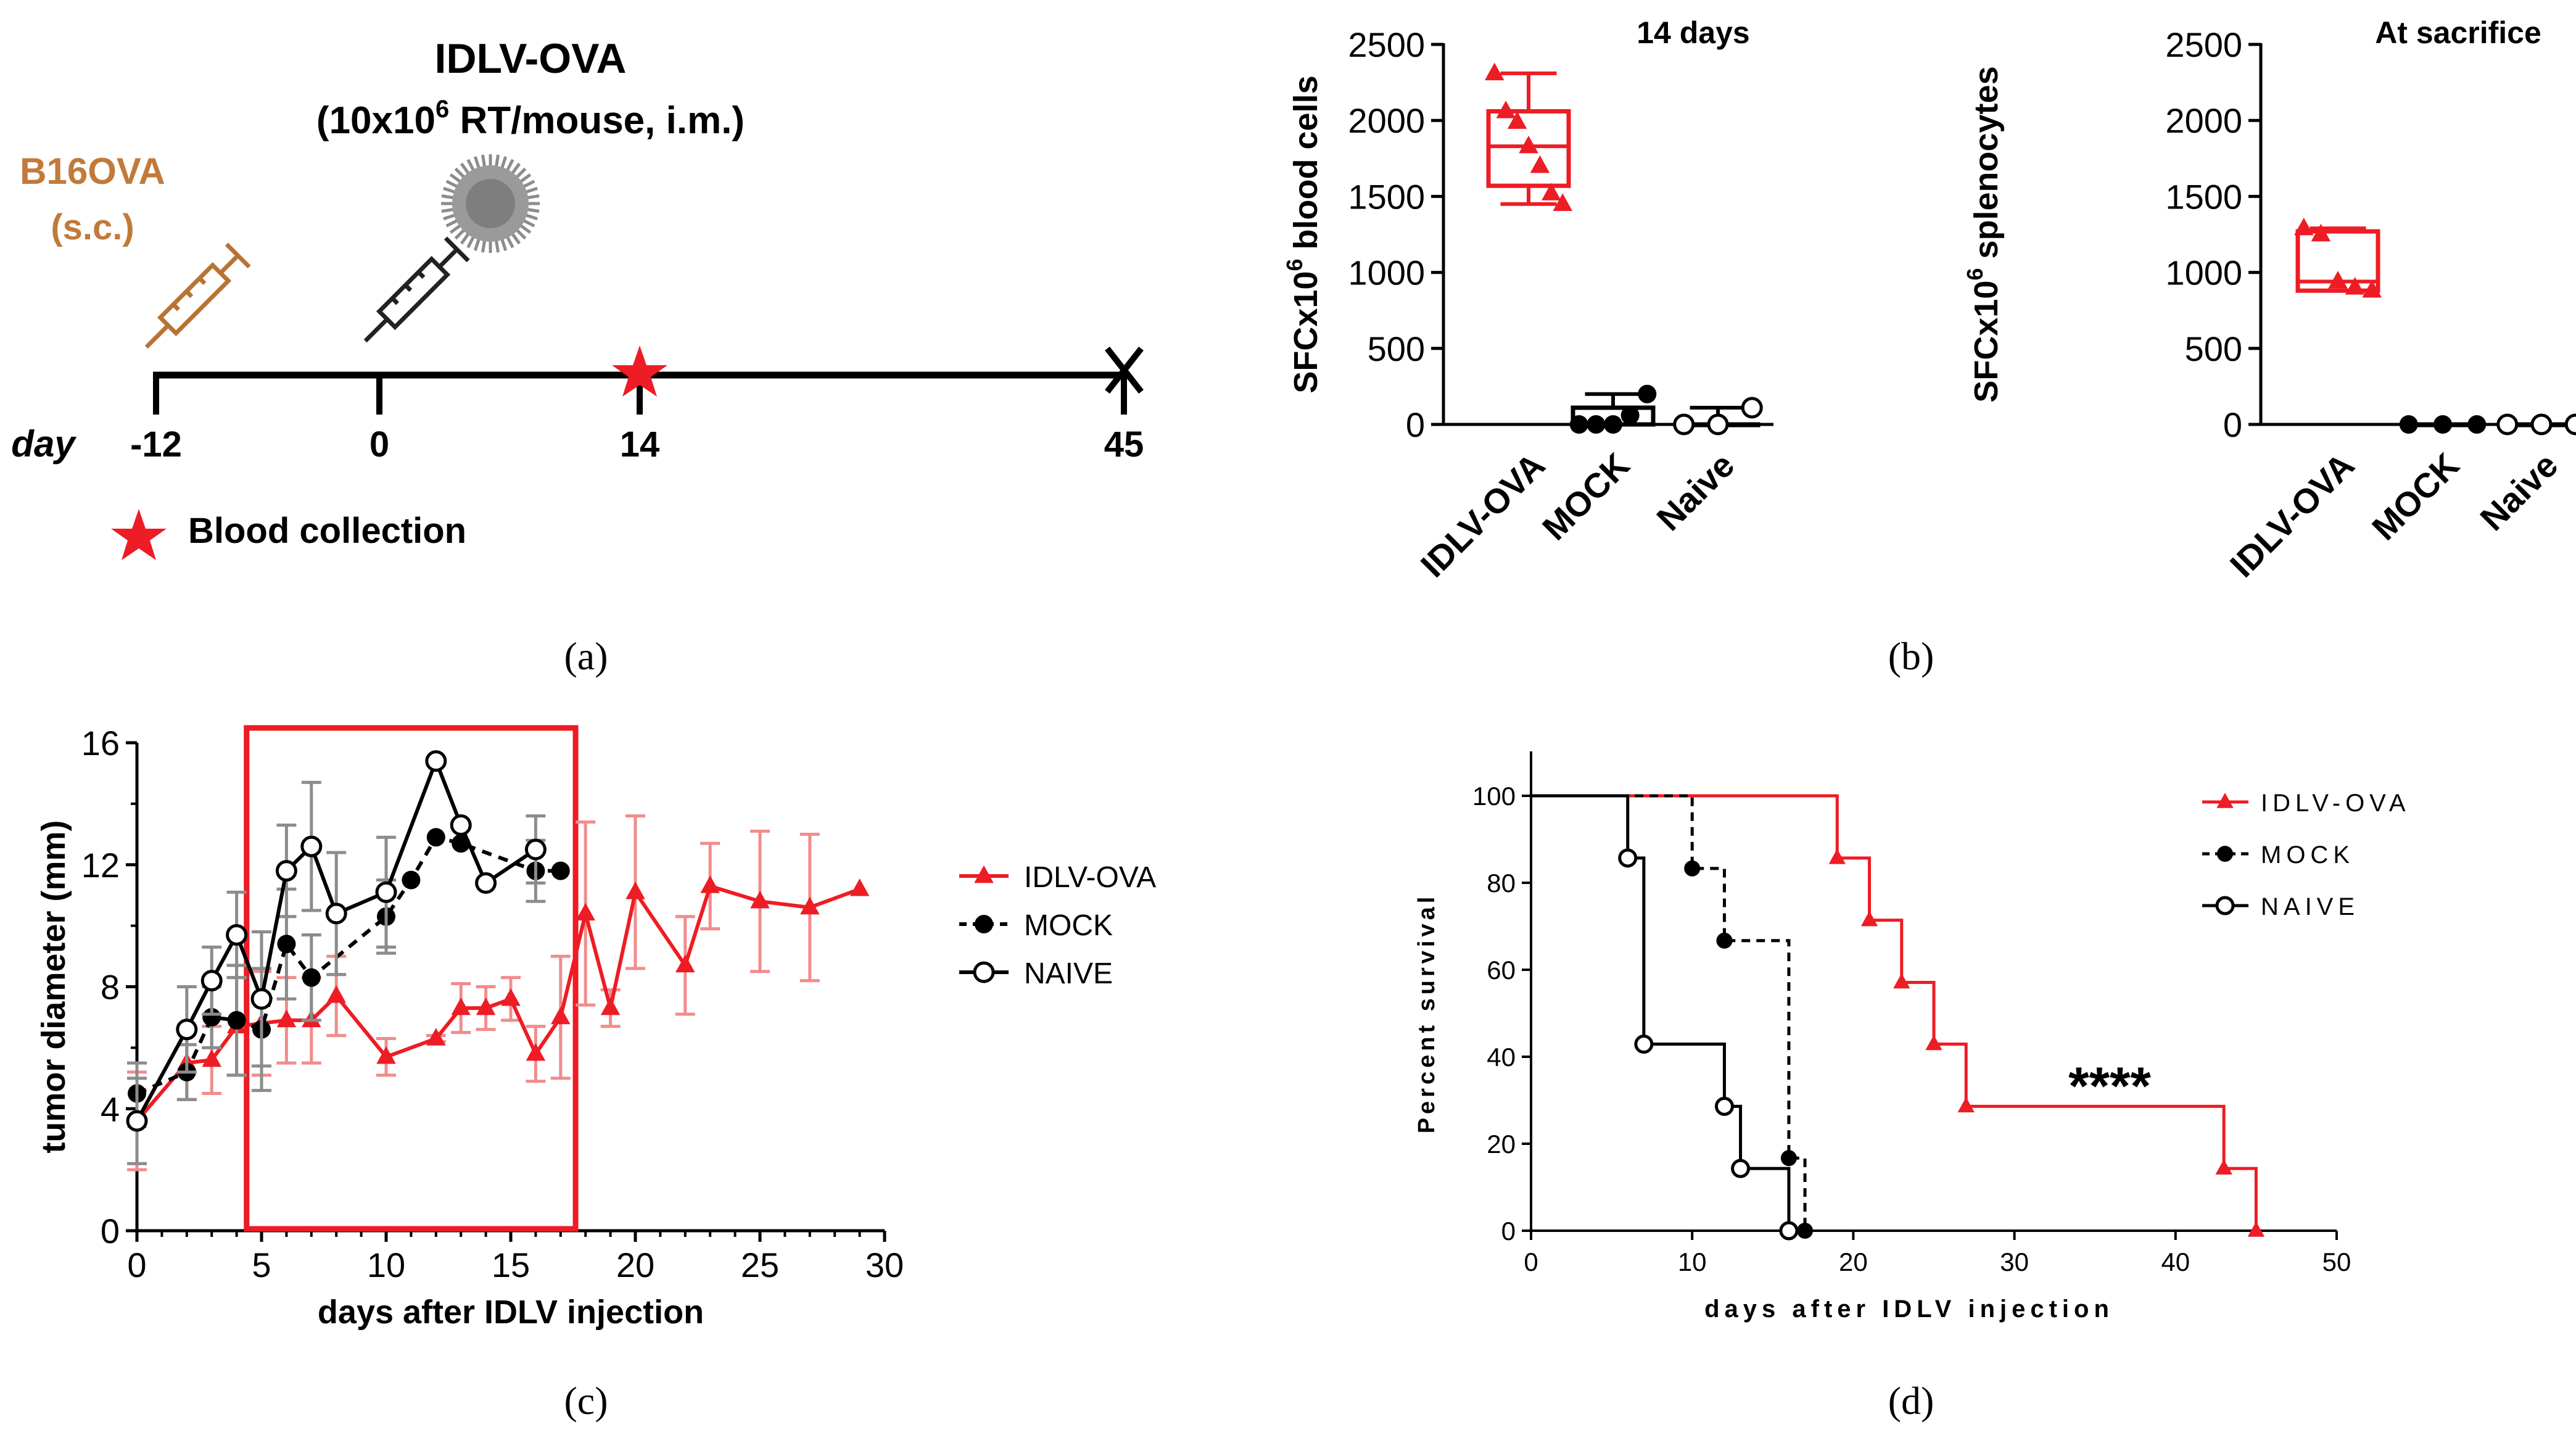  What do you see at coordinates (110, 988) in the screenshot?
I see `y-tick-label: 8` at bounding box center [110, 988].